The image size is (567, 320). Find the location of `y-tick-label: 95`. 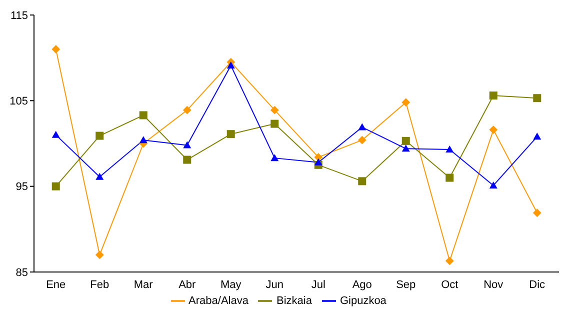

y-tick-label: 95 is located at coordinates (22, 187).